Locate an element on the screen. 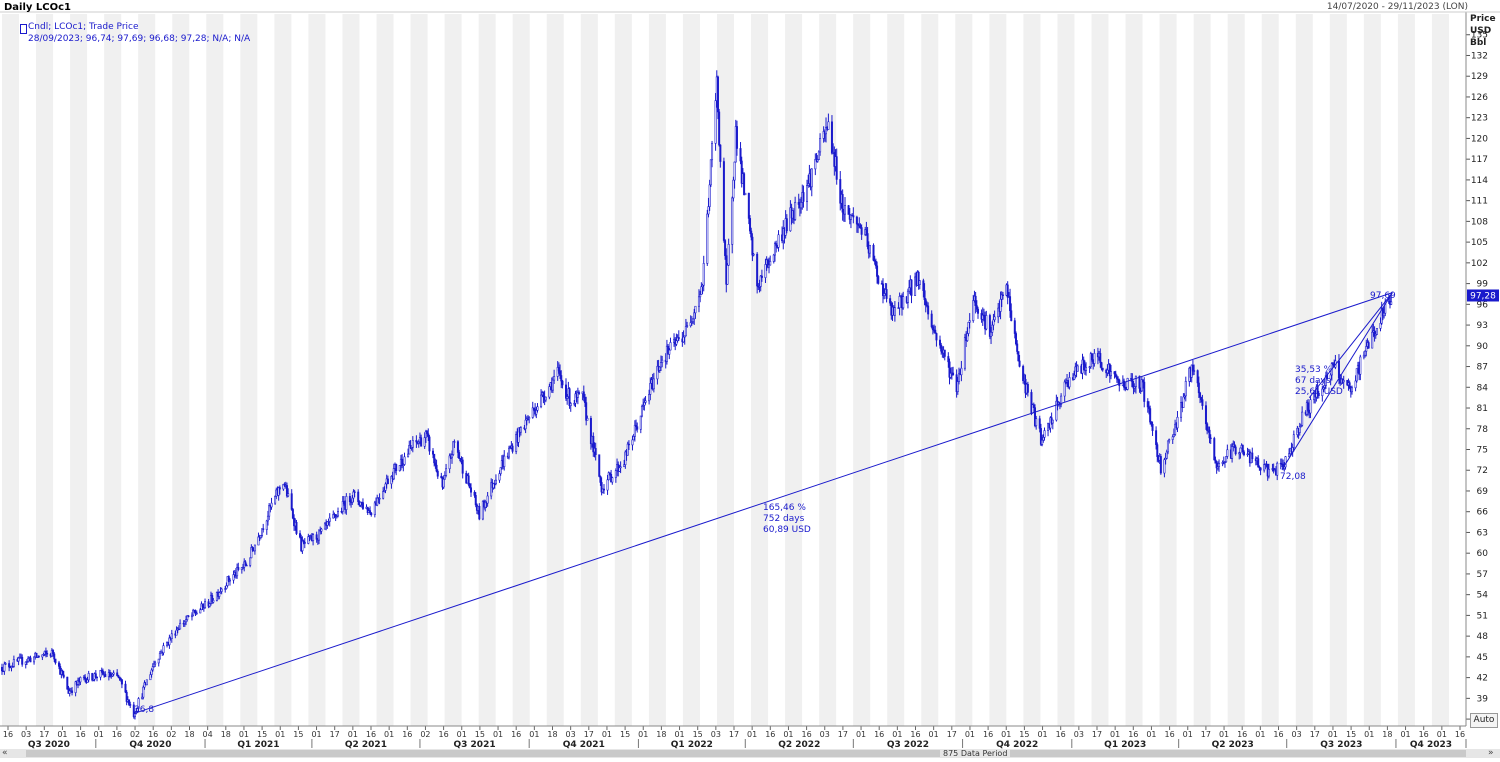 The image size is (1500, 762). x-tick-label: 17 is located at coordinates (952, 734).